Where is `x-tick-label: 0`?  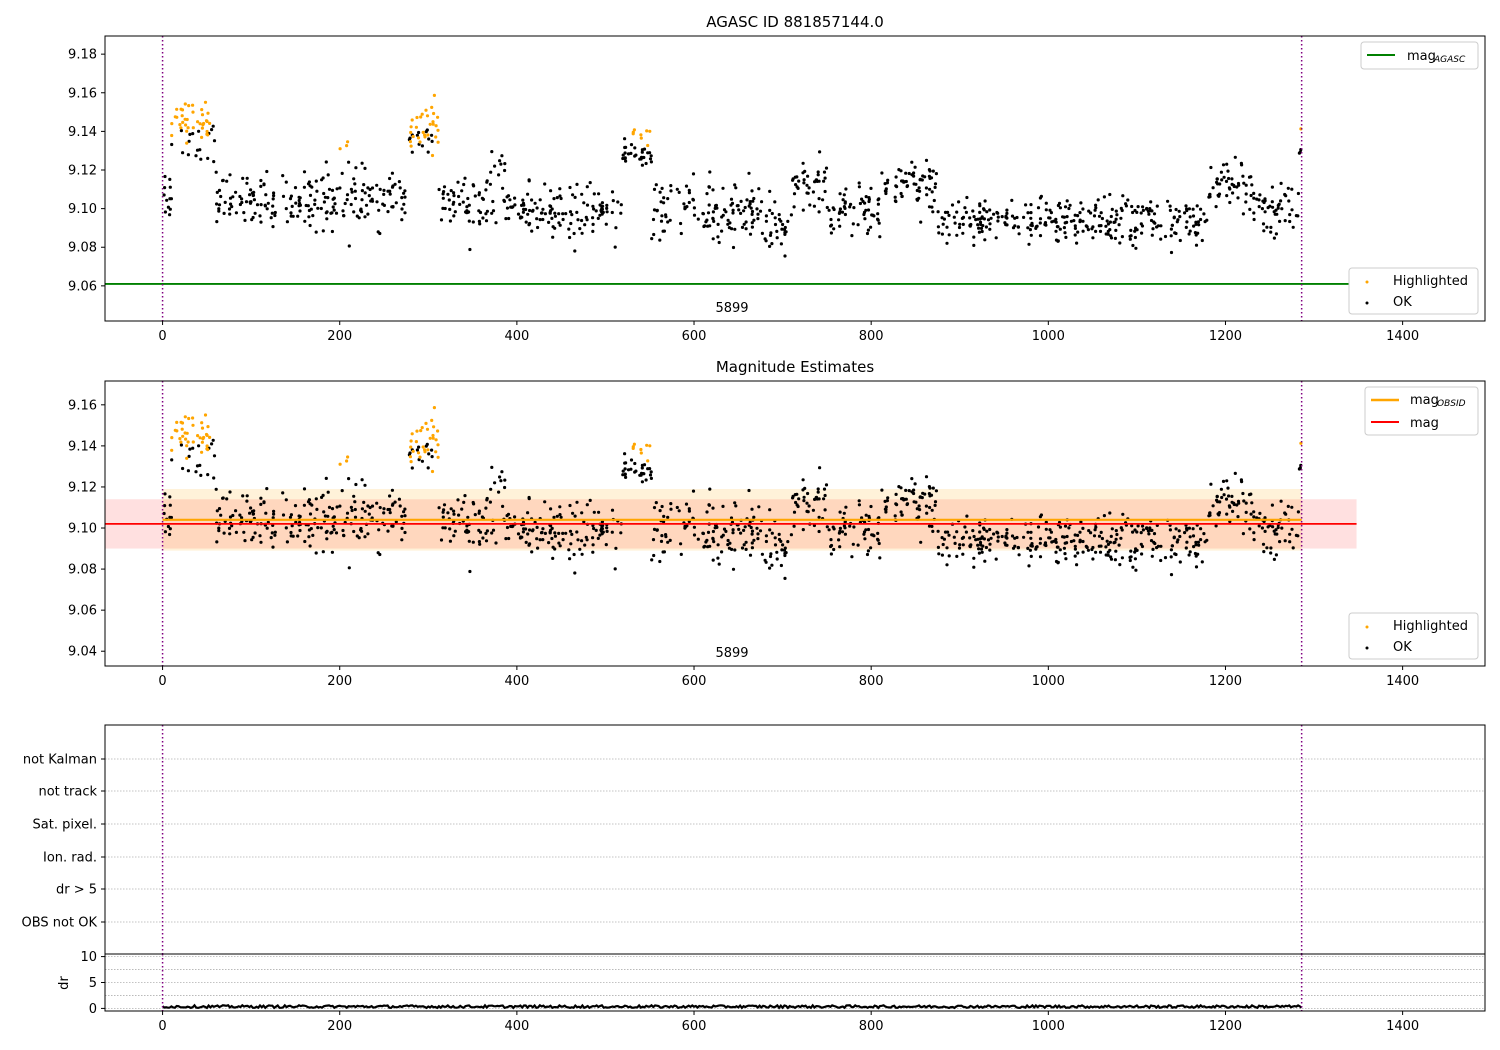
x-tick-label: 0 is located at coordinates (162, 681).